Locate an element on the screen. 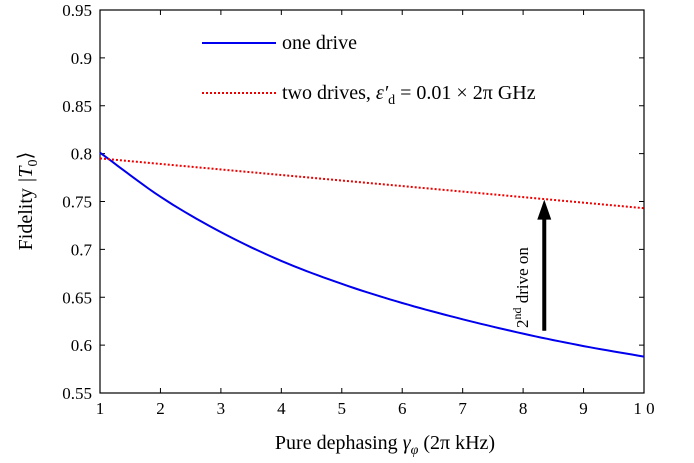  y-tick-label: 0.85 is located at coordinates (77, 106).